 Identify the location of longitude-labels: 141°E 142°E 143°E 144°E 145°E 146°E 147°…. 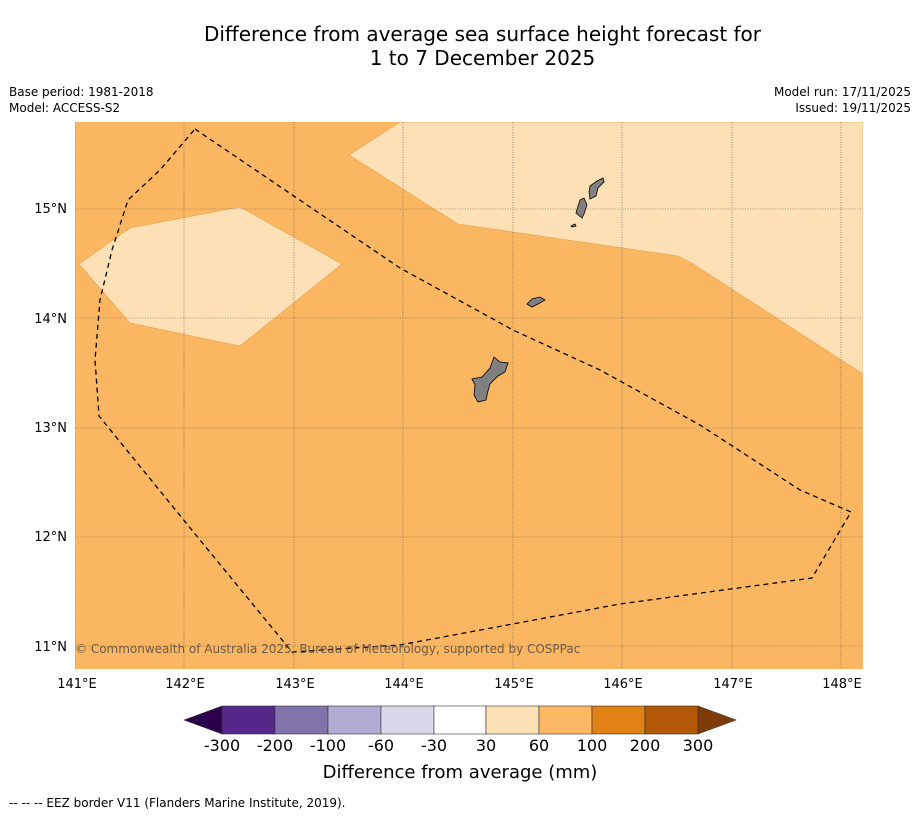
(459, 684).